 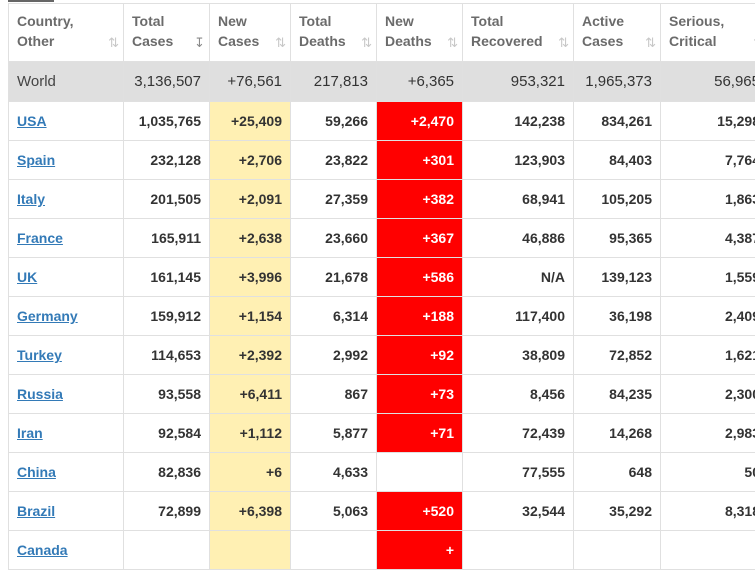 What do you see at coordinates (167, 472) in the screenshot?
I see `total-cases-cell: 82,836` at bounding box center [167, 472].